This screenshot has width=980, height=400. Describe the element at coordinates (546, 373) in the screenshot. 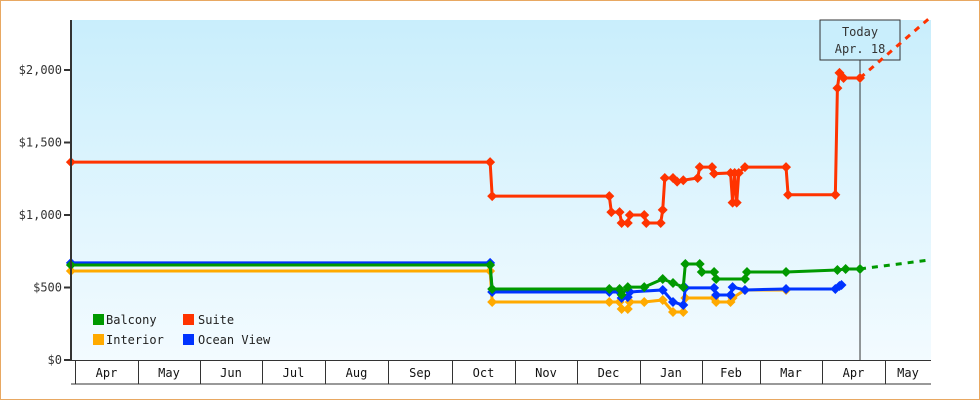

I see `x-tick-label: Nov` at that location.